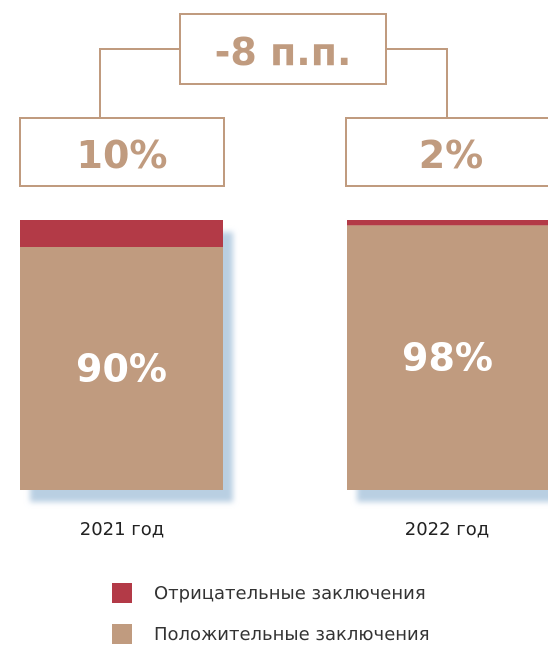  I want to click on connector-left, so click(139, 83).